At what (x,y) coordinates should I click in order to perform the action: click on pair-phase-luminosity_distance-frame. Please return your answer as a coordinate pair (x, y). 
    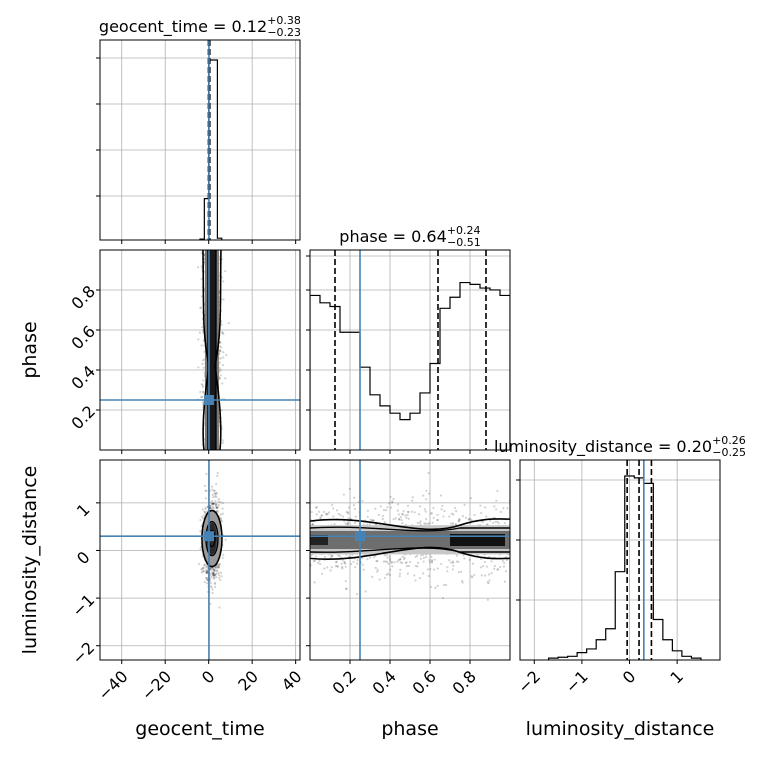
    Looking at the image, I should click on (410, 560).